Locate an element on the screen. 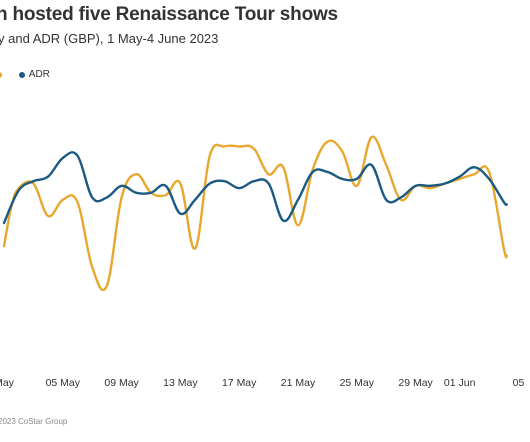 The width and height of the screenshot is (530, 442). x-tick-label: 17 May is located at coordinates (239, 383).